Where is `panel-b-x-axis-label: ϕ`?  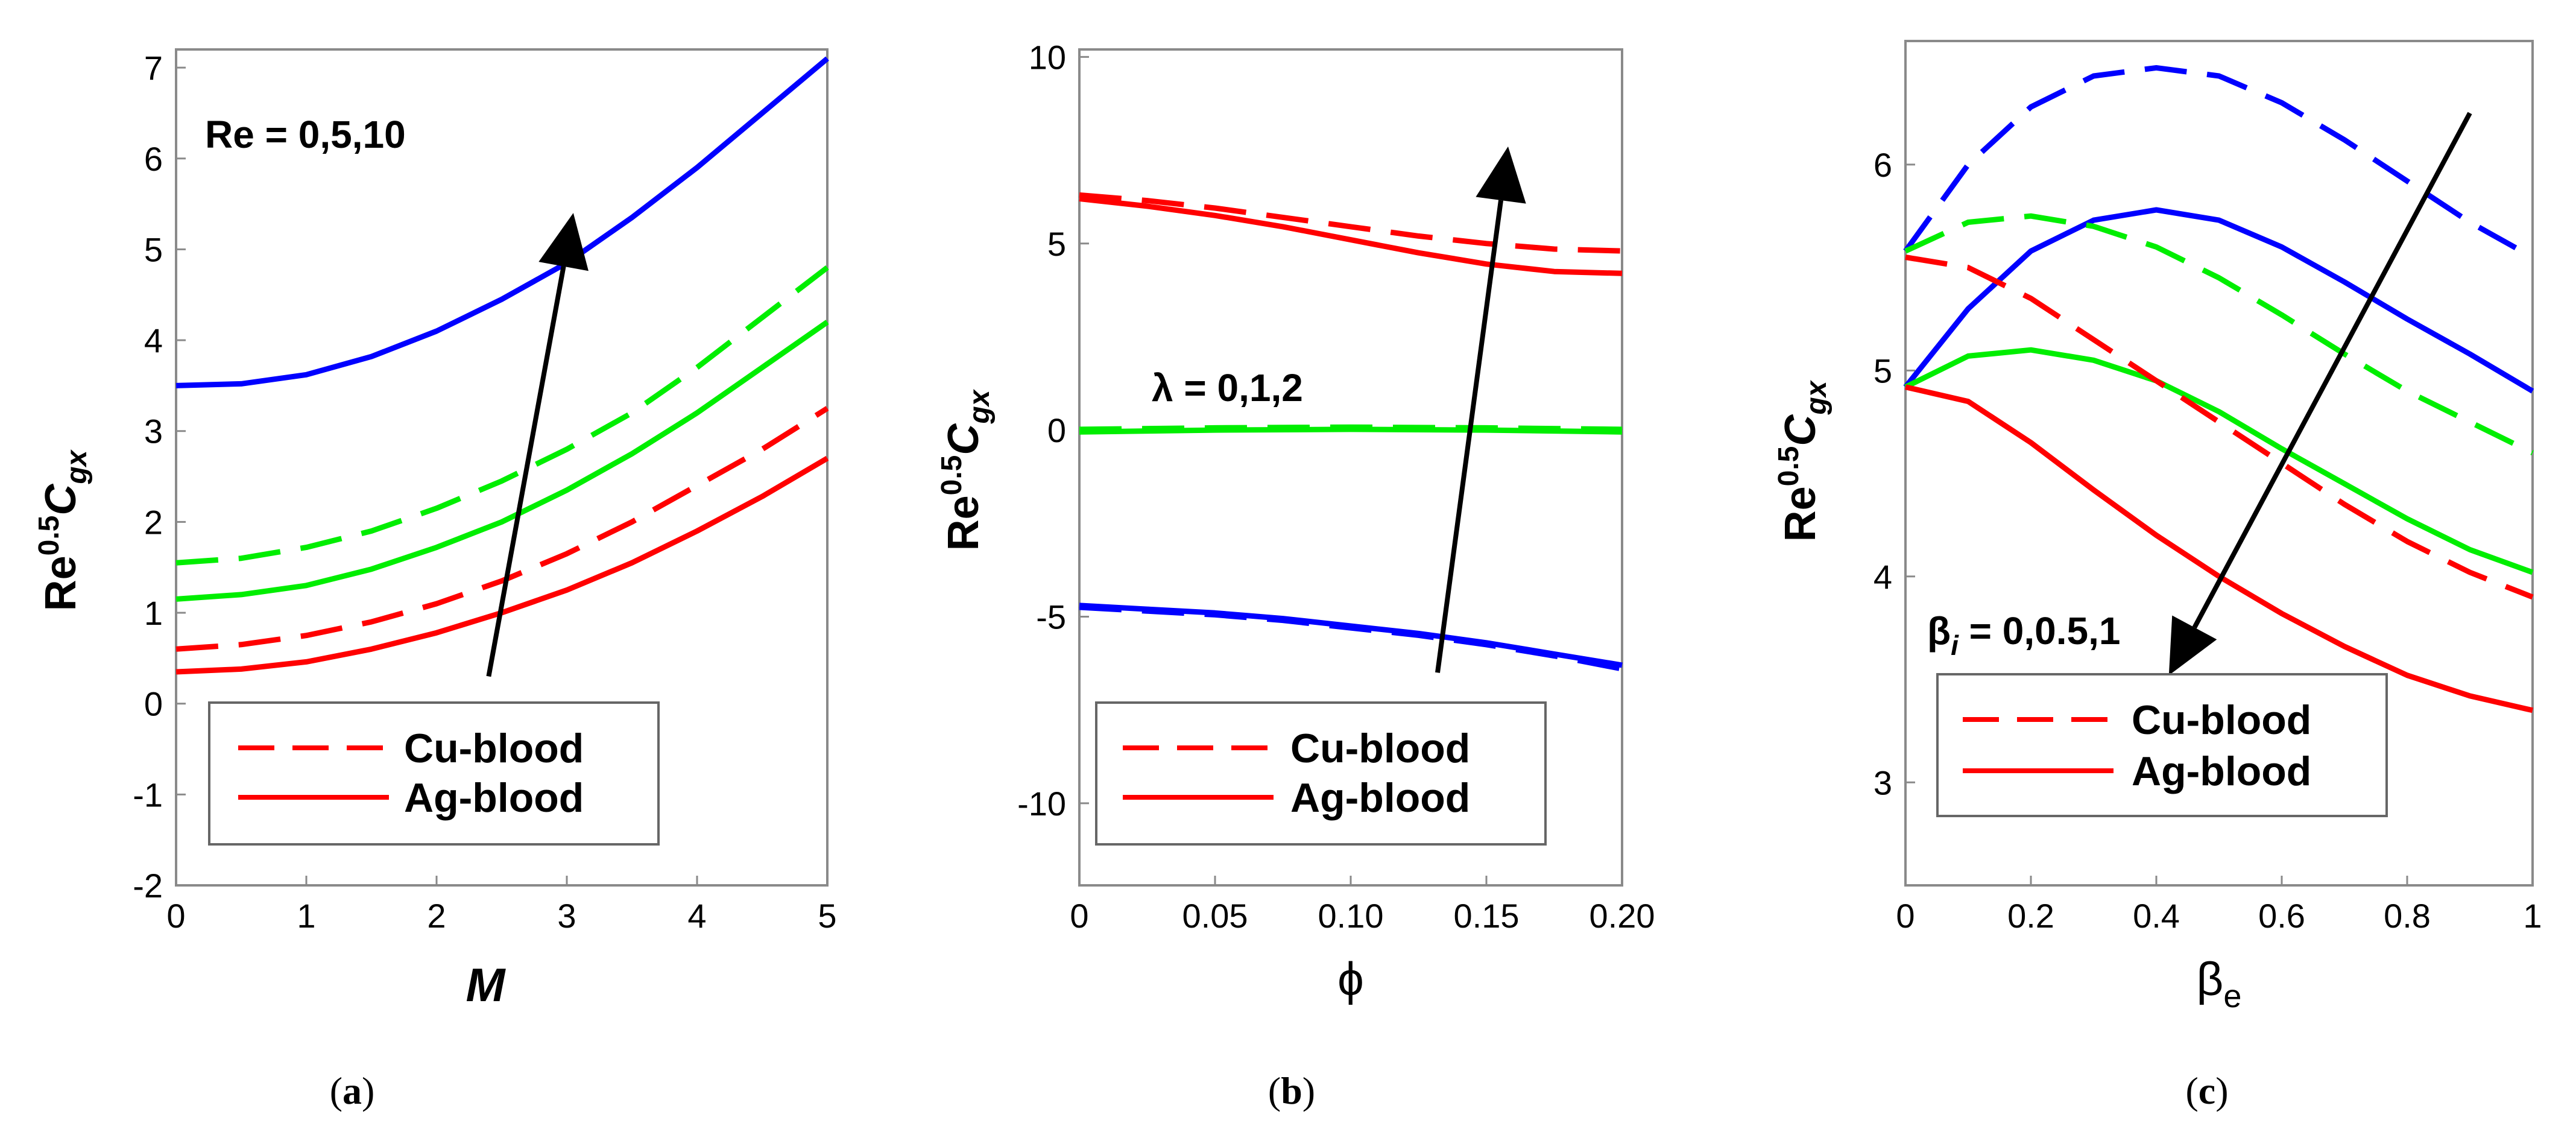 panel-b-x-axis-label: ϕ is located at coordinates (1350, 978).